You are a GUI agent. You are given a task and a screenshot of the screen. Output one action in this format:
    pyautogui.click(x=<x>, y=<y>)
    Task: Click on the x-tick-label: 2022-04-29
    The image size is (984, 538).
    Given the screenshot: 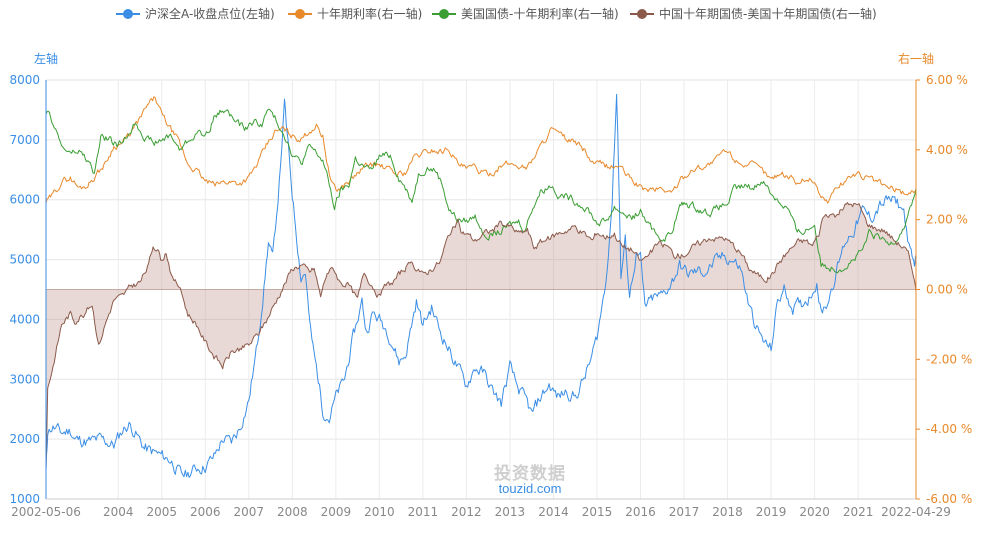 What is the action you would take?
    pyautogui.click(x=916, y=512)
    